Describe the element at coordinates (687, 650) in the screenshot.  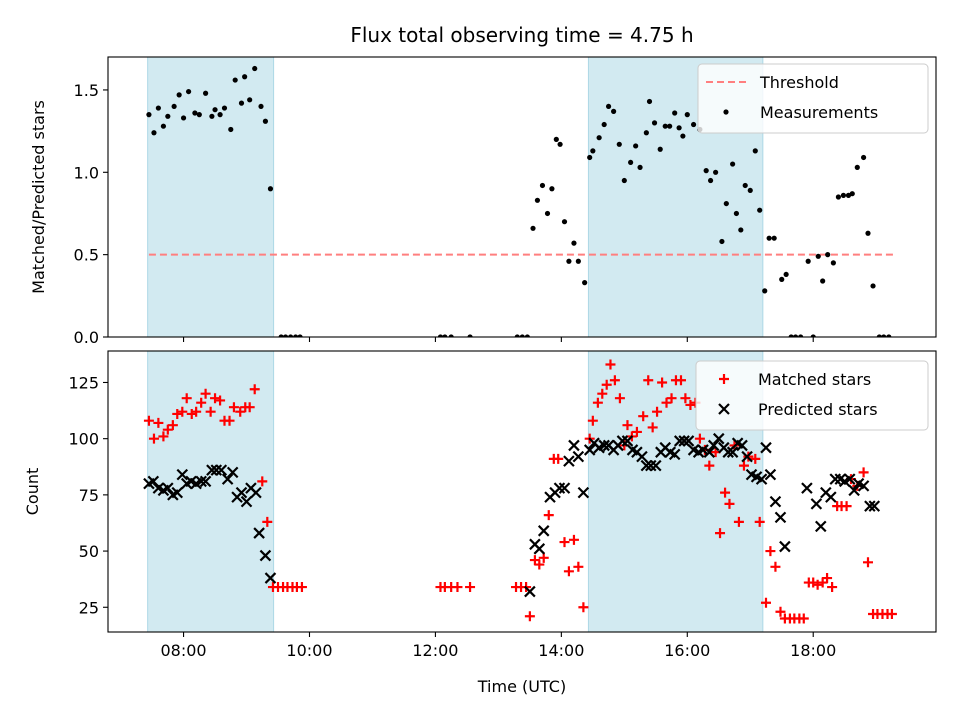
I see `x-tick-label: 16:00` at that location.